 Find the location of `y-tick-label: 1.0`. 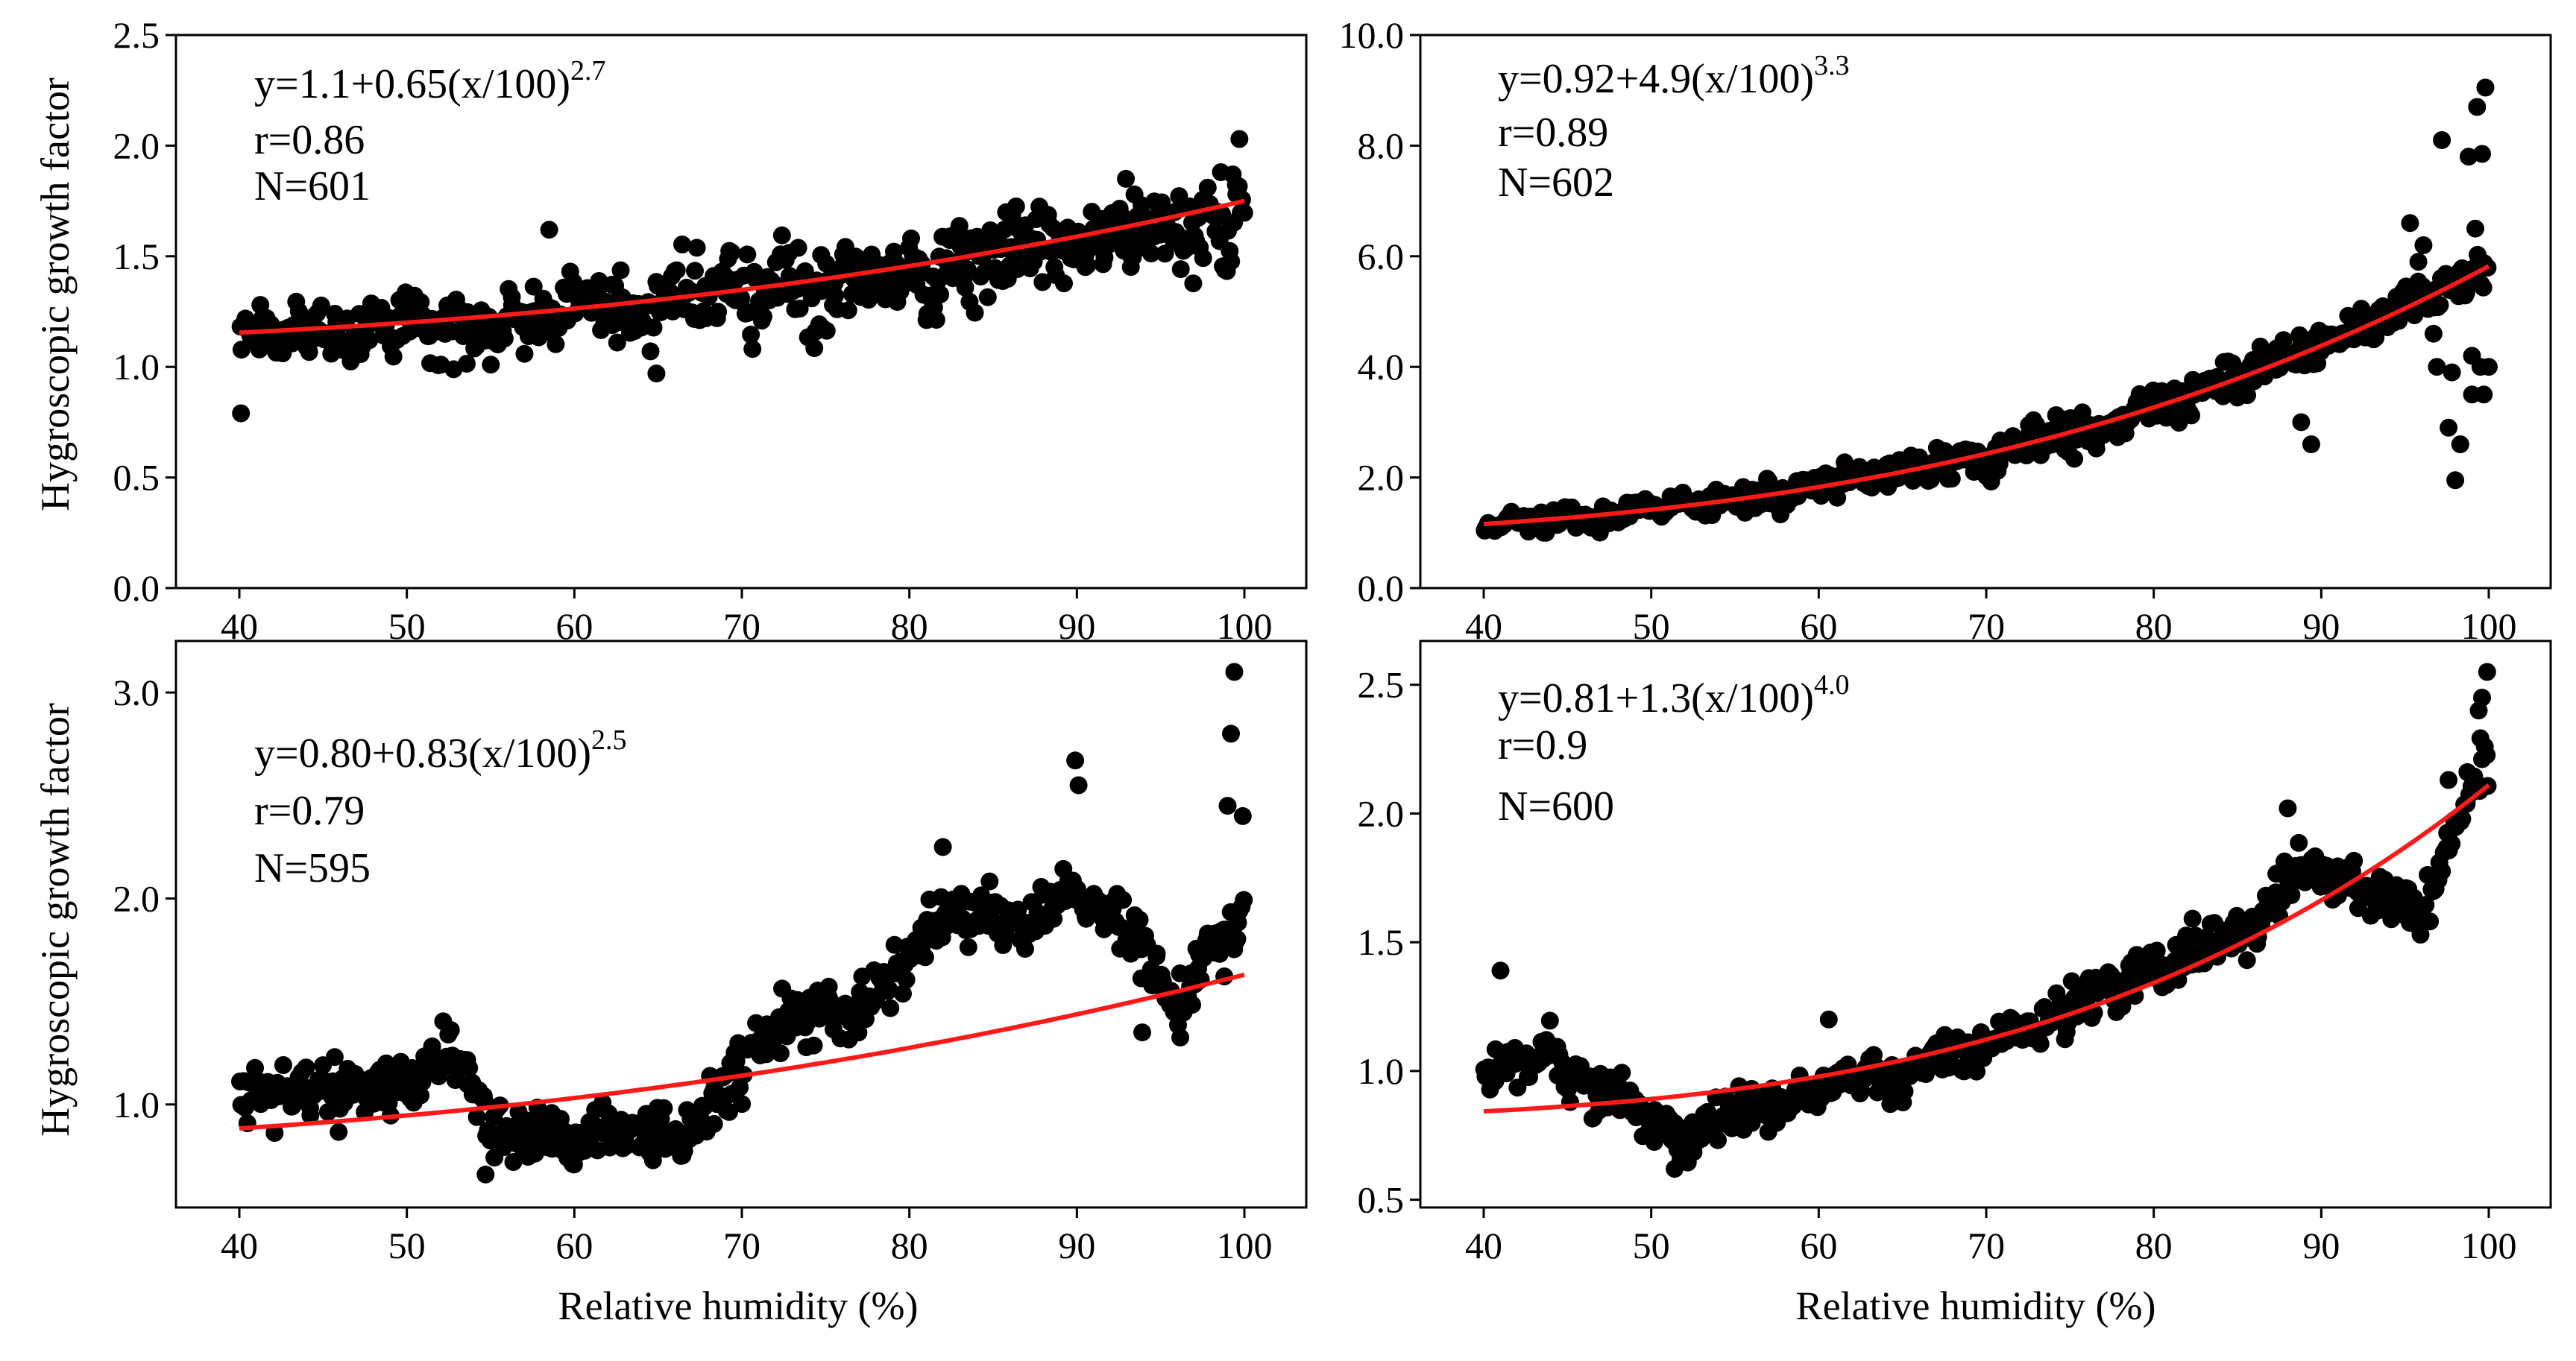

y-tick-label: 1.0 is located at coordinates (136, 367).